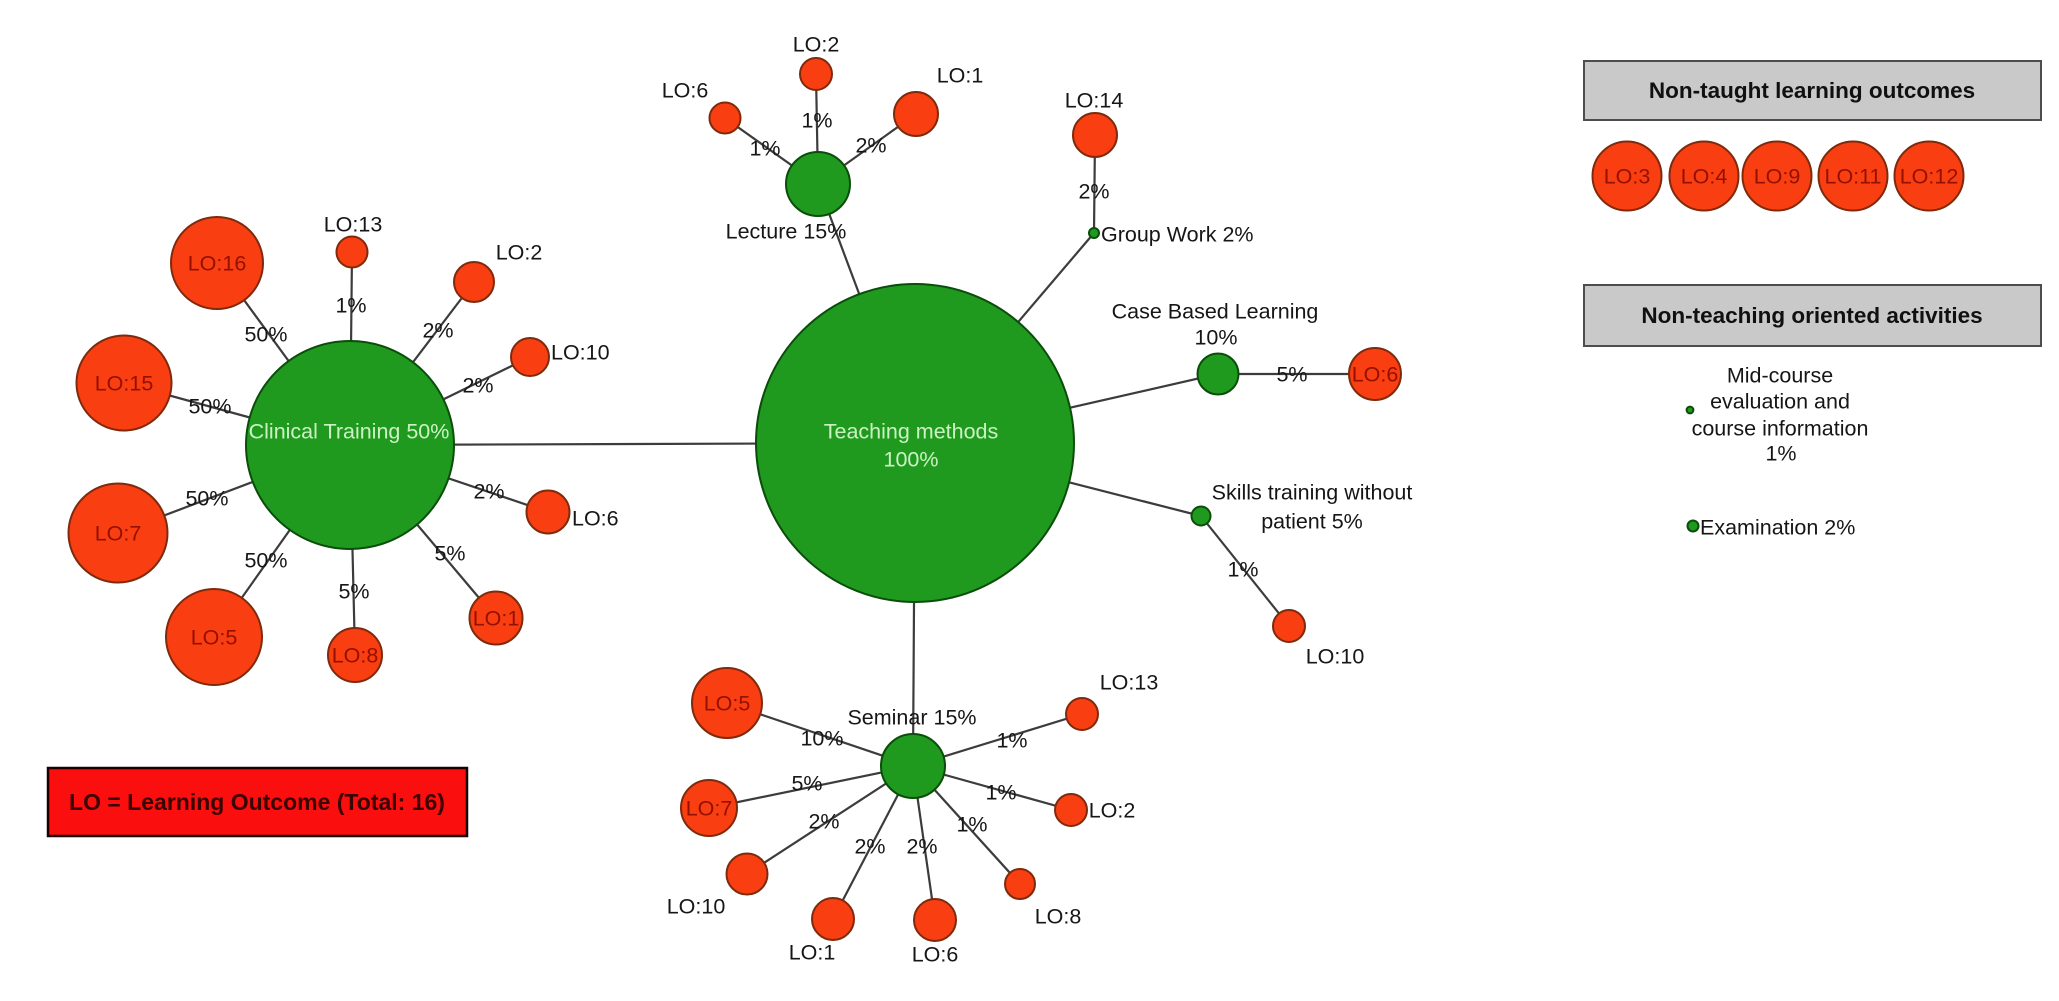  I want to click on svg-text: patient 5%, so click(1312, 522).